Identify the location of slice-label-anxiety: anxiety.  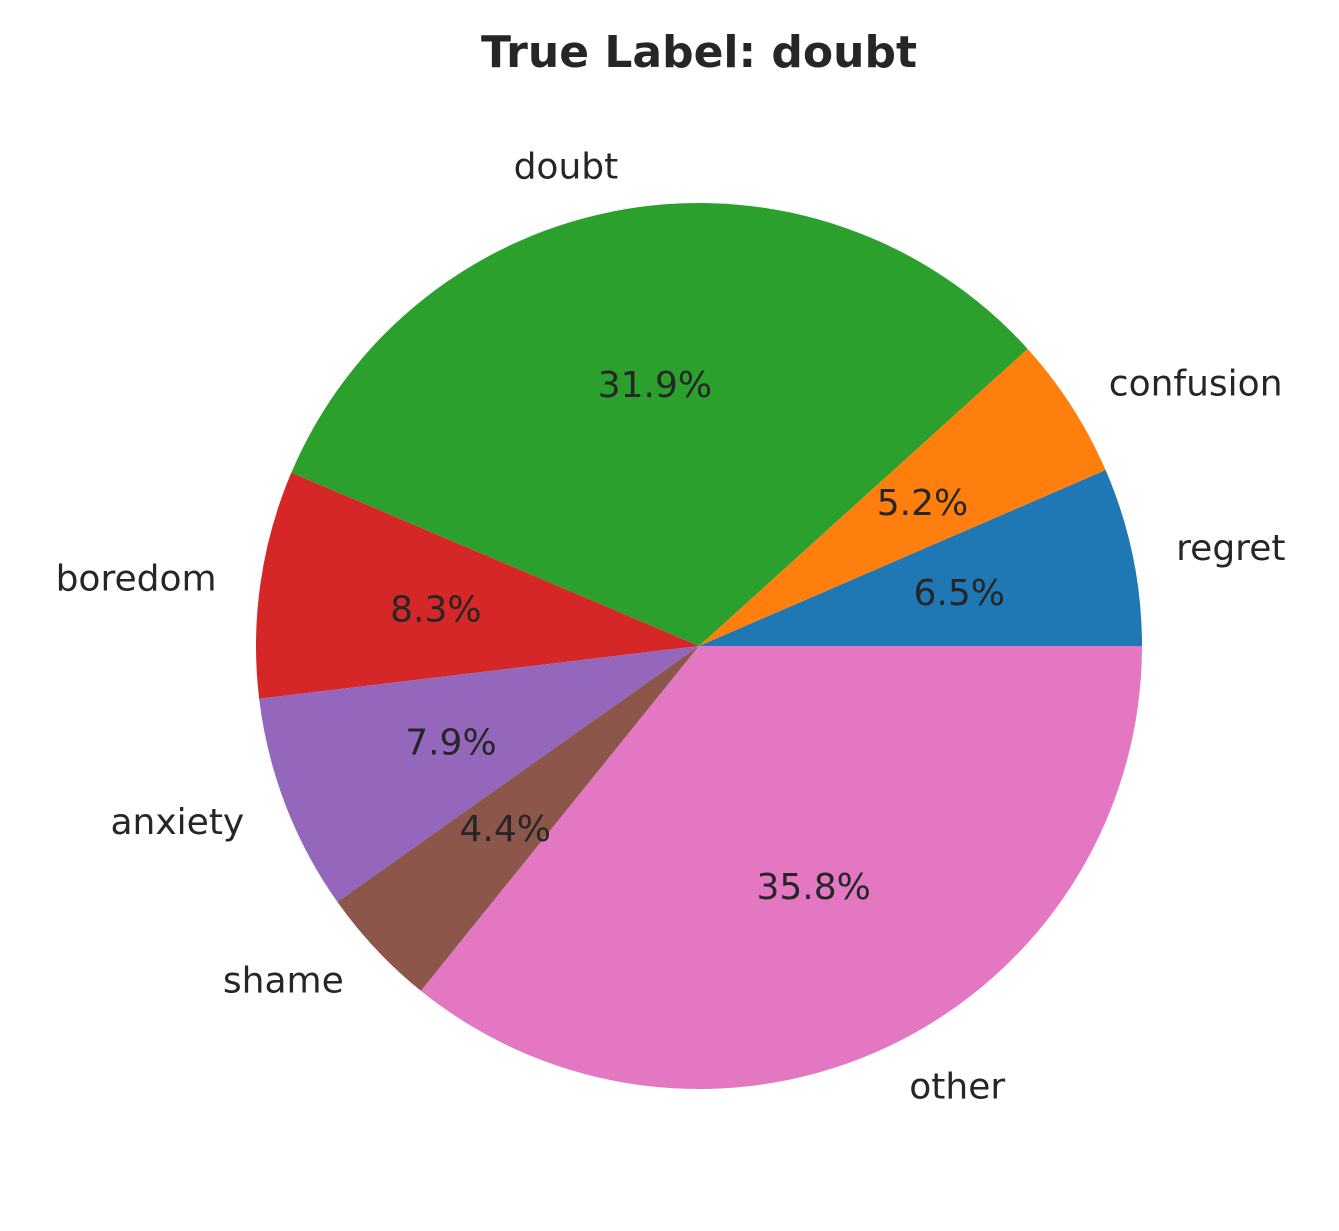
(177, 822).